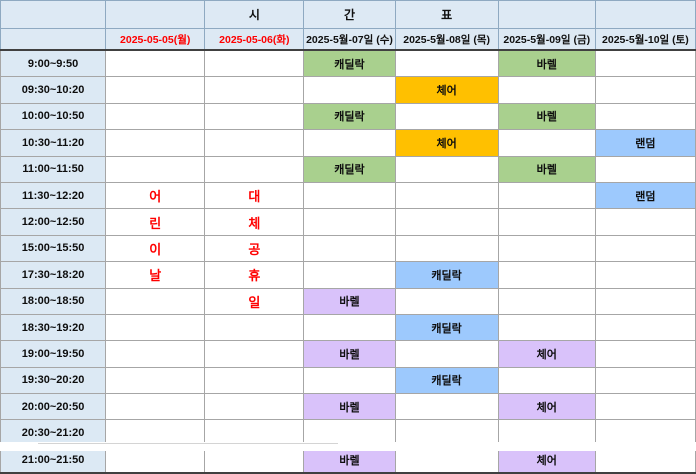  I want to click on time-slot-label: 17:30~18:20, so click(53, 275).